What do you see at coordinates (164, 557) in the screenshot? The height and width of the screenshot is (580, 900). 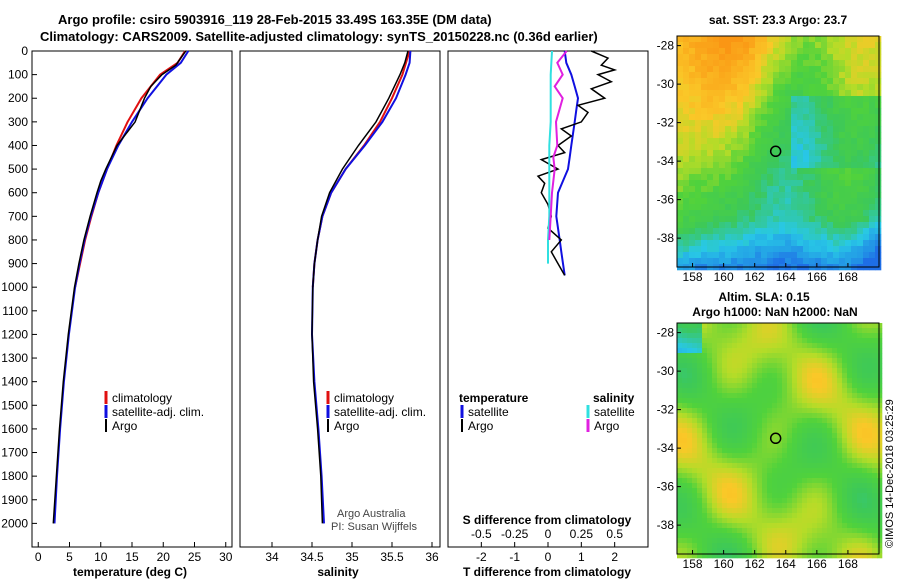 I see `x-tick-label: 20` at bounding box center [164, 557].